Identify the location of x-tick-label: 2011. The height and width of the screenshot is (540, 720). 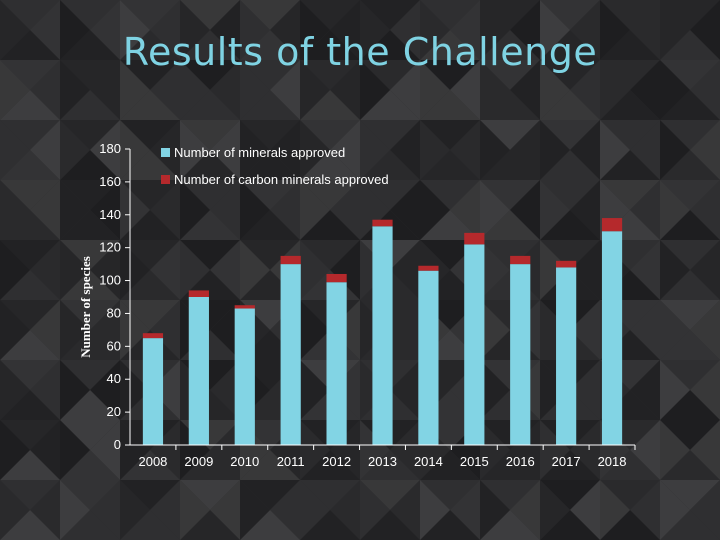
(291, 461).